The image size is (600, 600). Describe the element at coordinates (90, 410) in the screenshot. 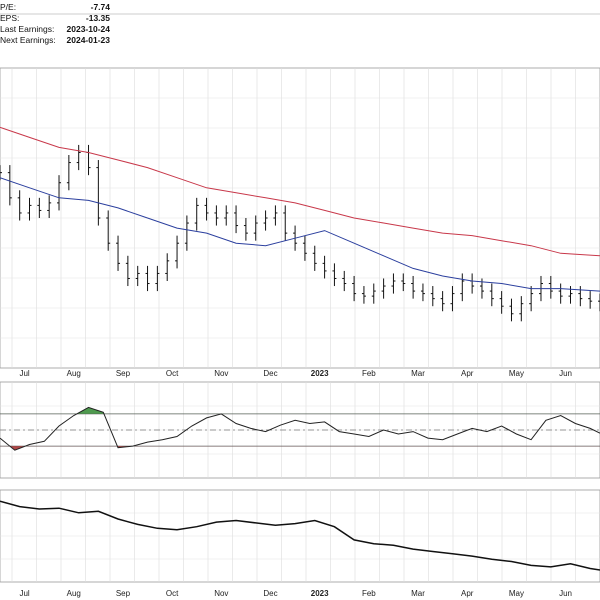

I see `overbought-fill` at that location.